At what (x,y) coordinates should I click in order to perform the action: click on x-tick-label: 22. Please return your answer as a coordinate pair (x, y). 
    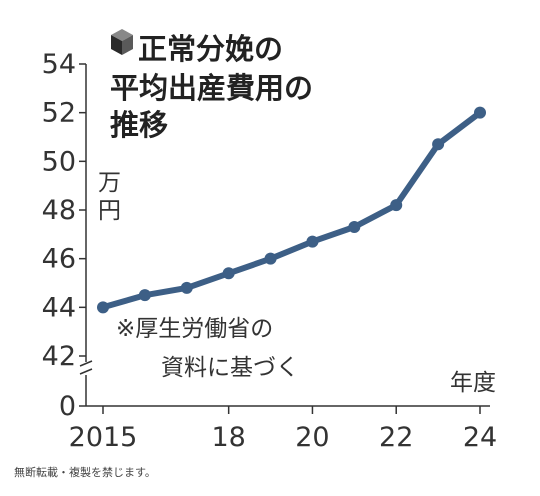
    Looking at the image, I should click on (396, 437).